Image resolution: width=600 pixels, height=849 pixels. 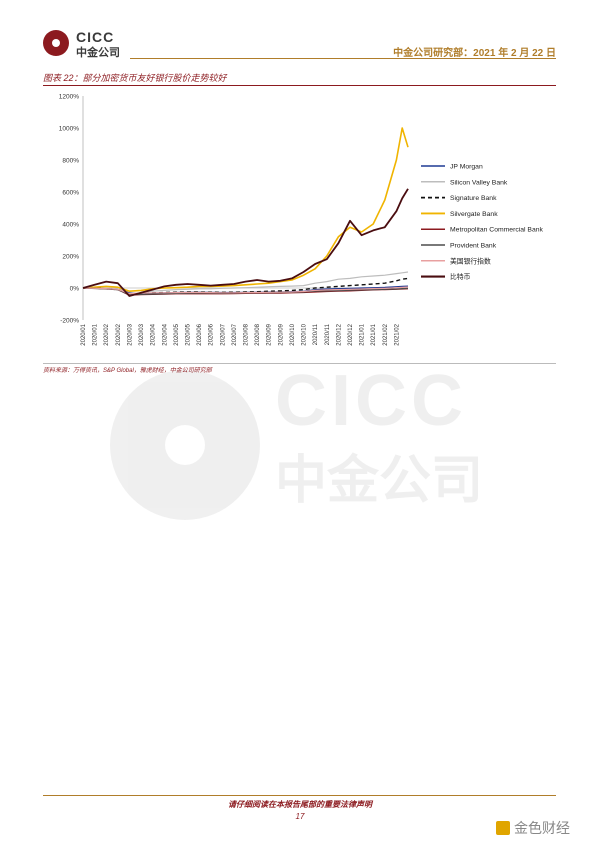 I want to click on y-tick-label: 200%, so click(x=70, y=257).